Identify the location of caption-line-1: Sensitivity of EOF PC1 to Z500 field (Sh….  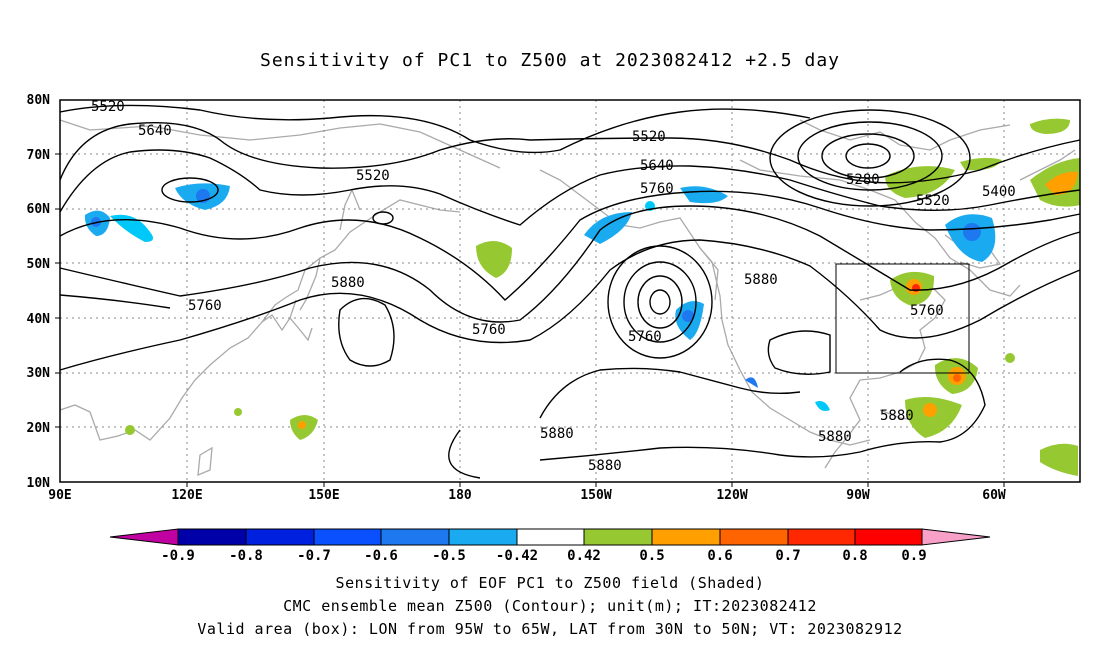
(550, 583).